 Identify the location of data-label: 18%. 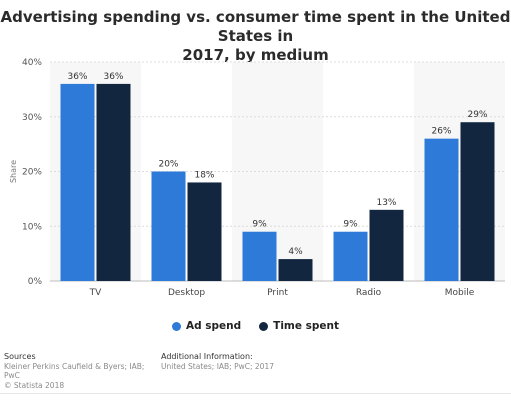
(204, 175).